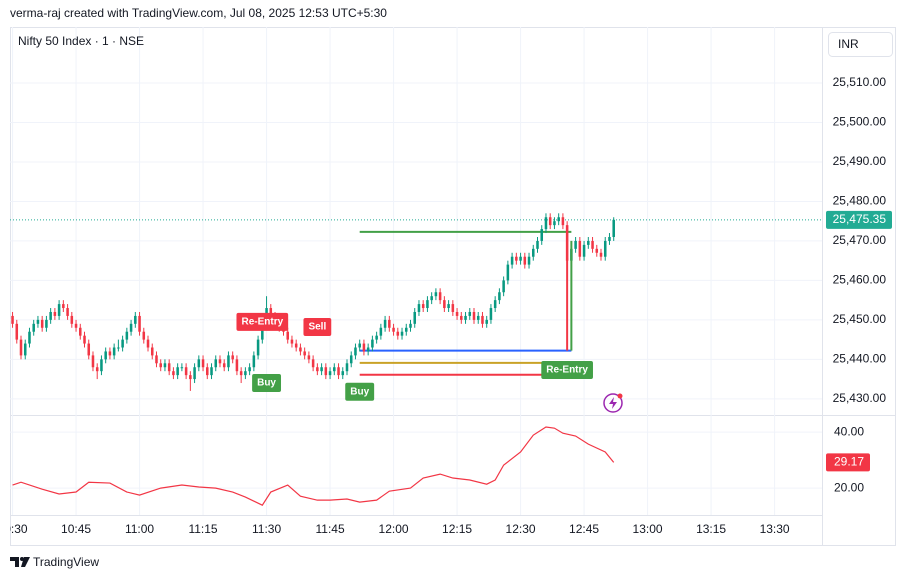 This screenshot has height=585, width=907. Describe the element at coordinates (139, 529) in the screenshot. I see `x-tick-label: 11:00` at that location.